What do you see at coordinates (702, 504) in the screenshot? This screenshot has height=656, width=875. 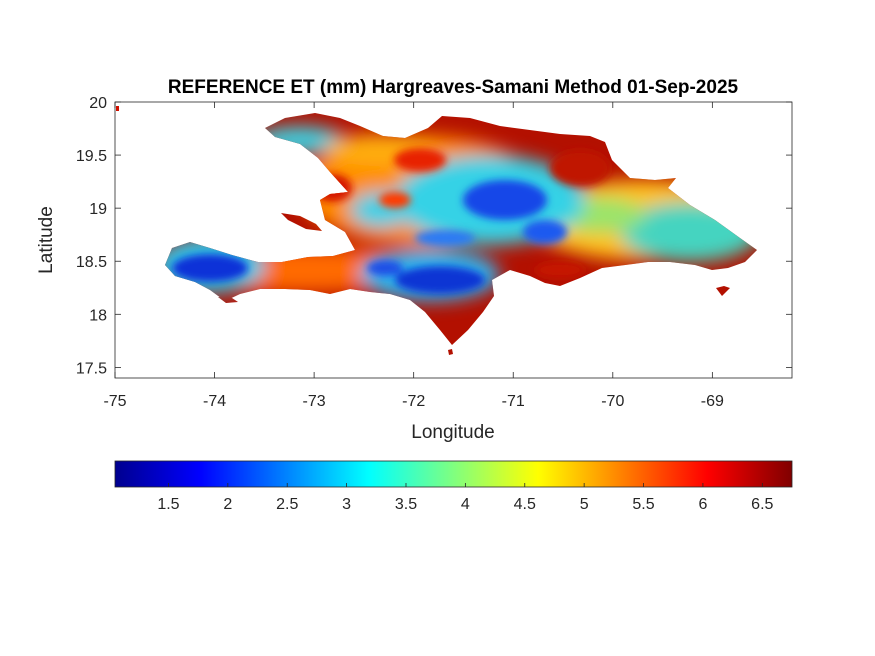 I see `colorbar-tick-label: 6` at bounding box center [702, 504].